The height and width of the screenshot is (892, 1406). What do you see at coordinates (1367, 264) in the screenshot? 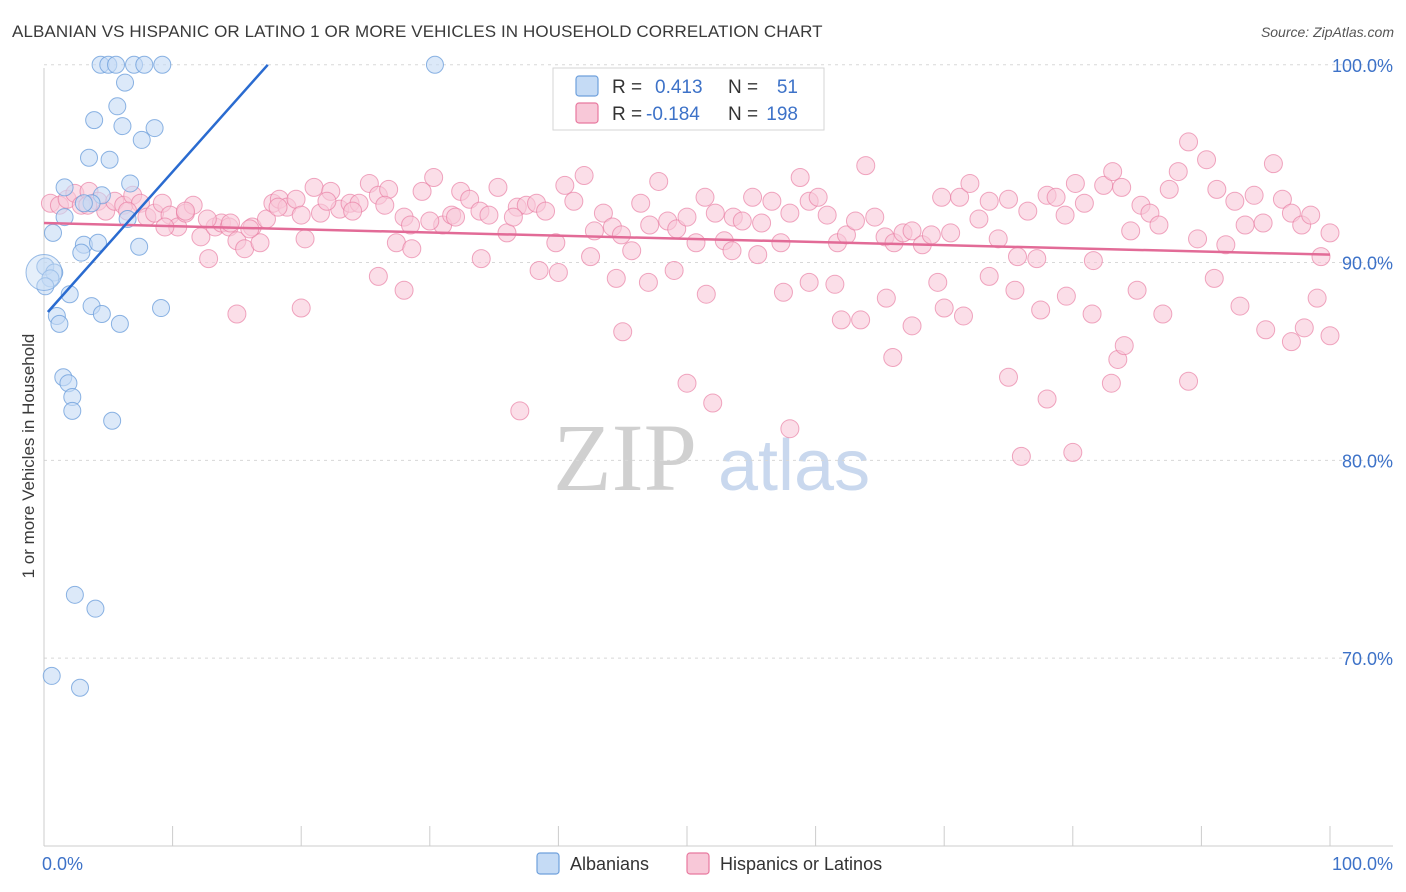
I see `y-tick-label: 90.0%` at bounding box center [1367, 264].